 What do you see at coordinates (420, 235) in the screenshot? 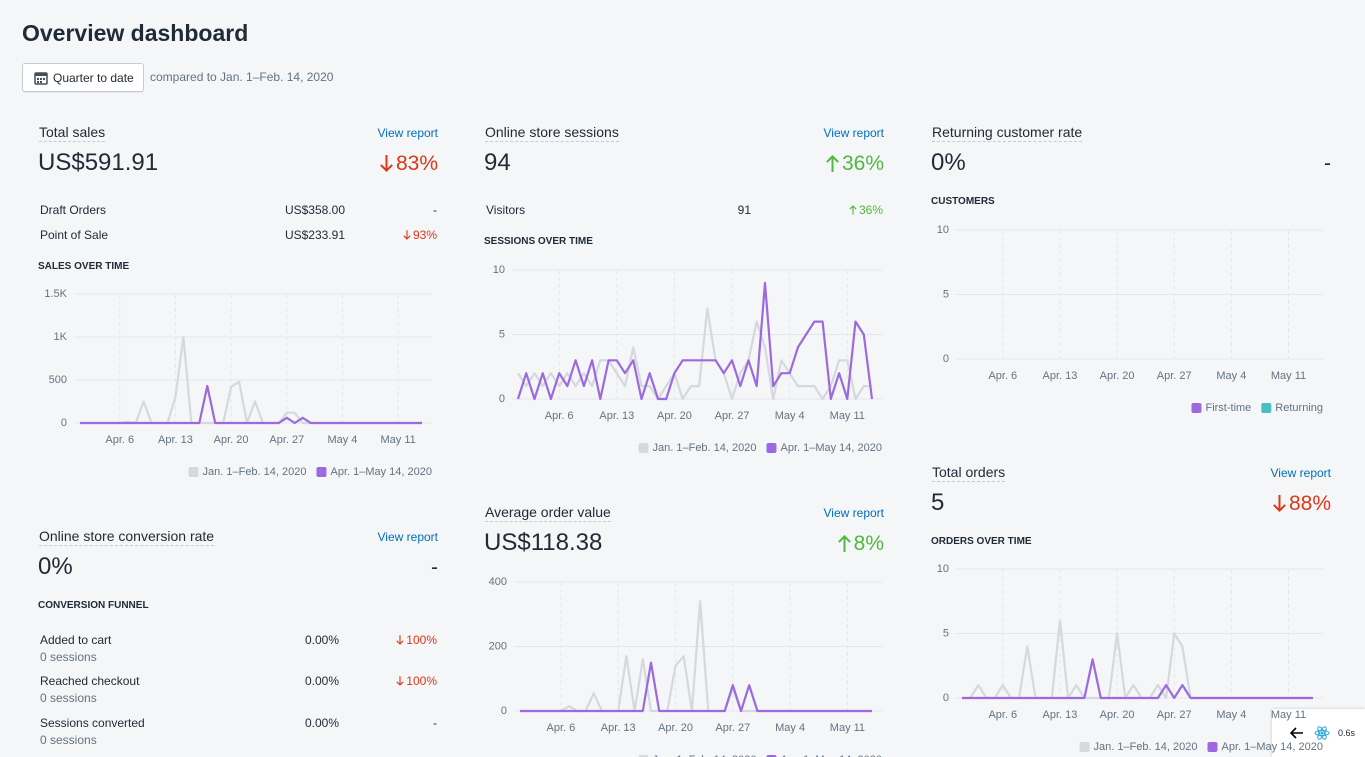
I see `change: 93%` at bounding box center [420, 235].